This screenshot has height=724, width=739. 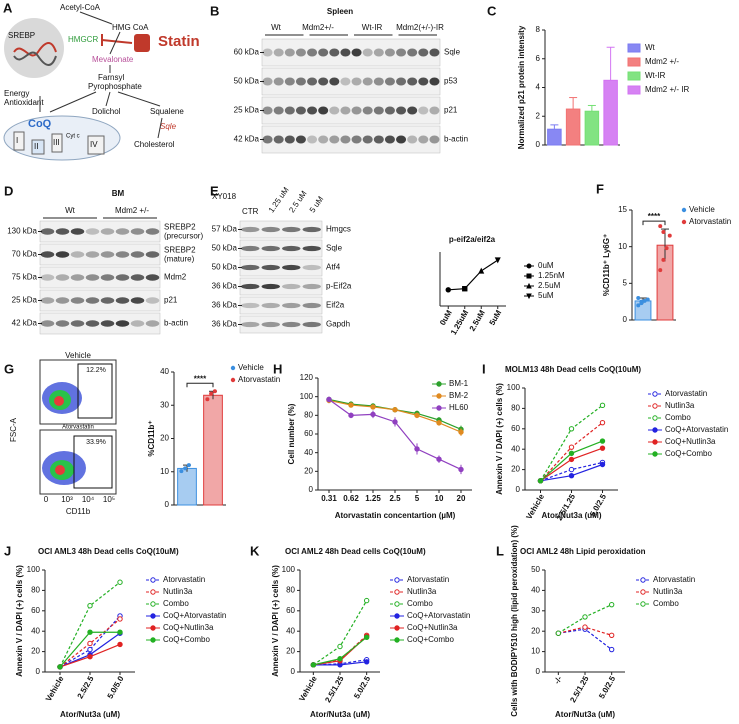 I want to click on complex-label: I, so click(x=17, y=140).